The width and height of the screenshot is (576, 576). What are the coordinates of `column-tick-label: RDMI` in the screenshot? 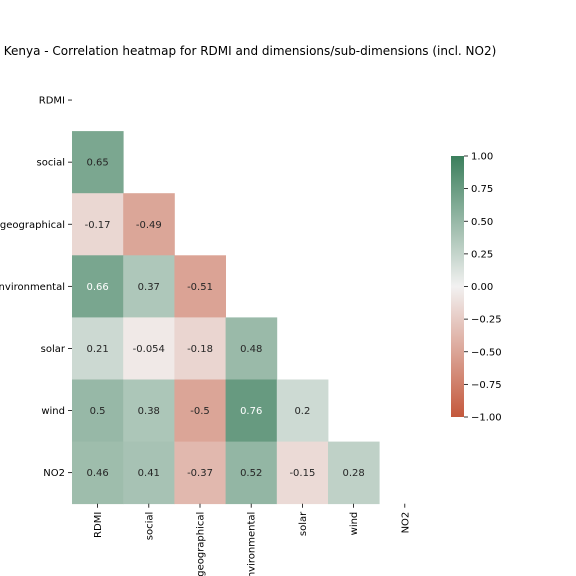 It's located at (98, 525).